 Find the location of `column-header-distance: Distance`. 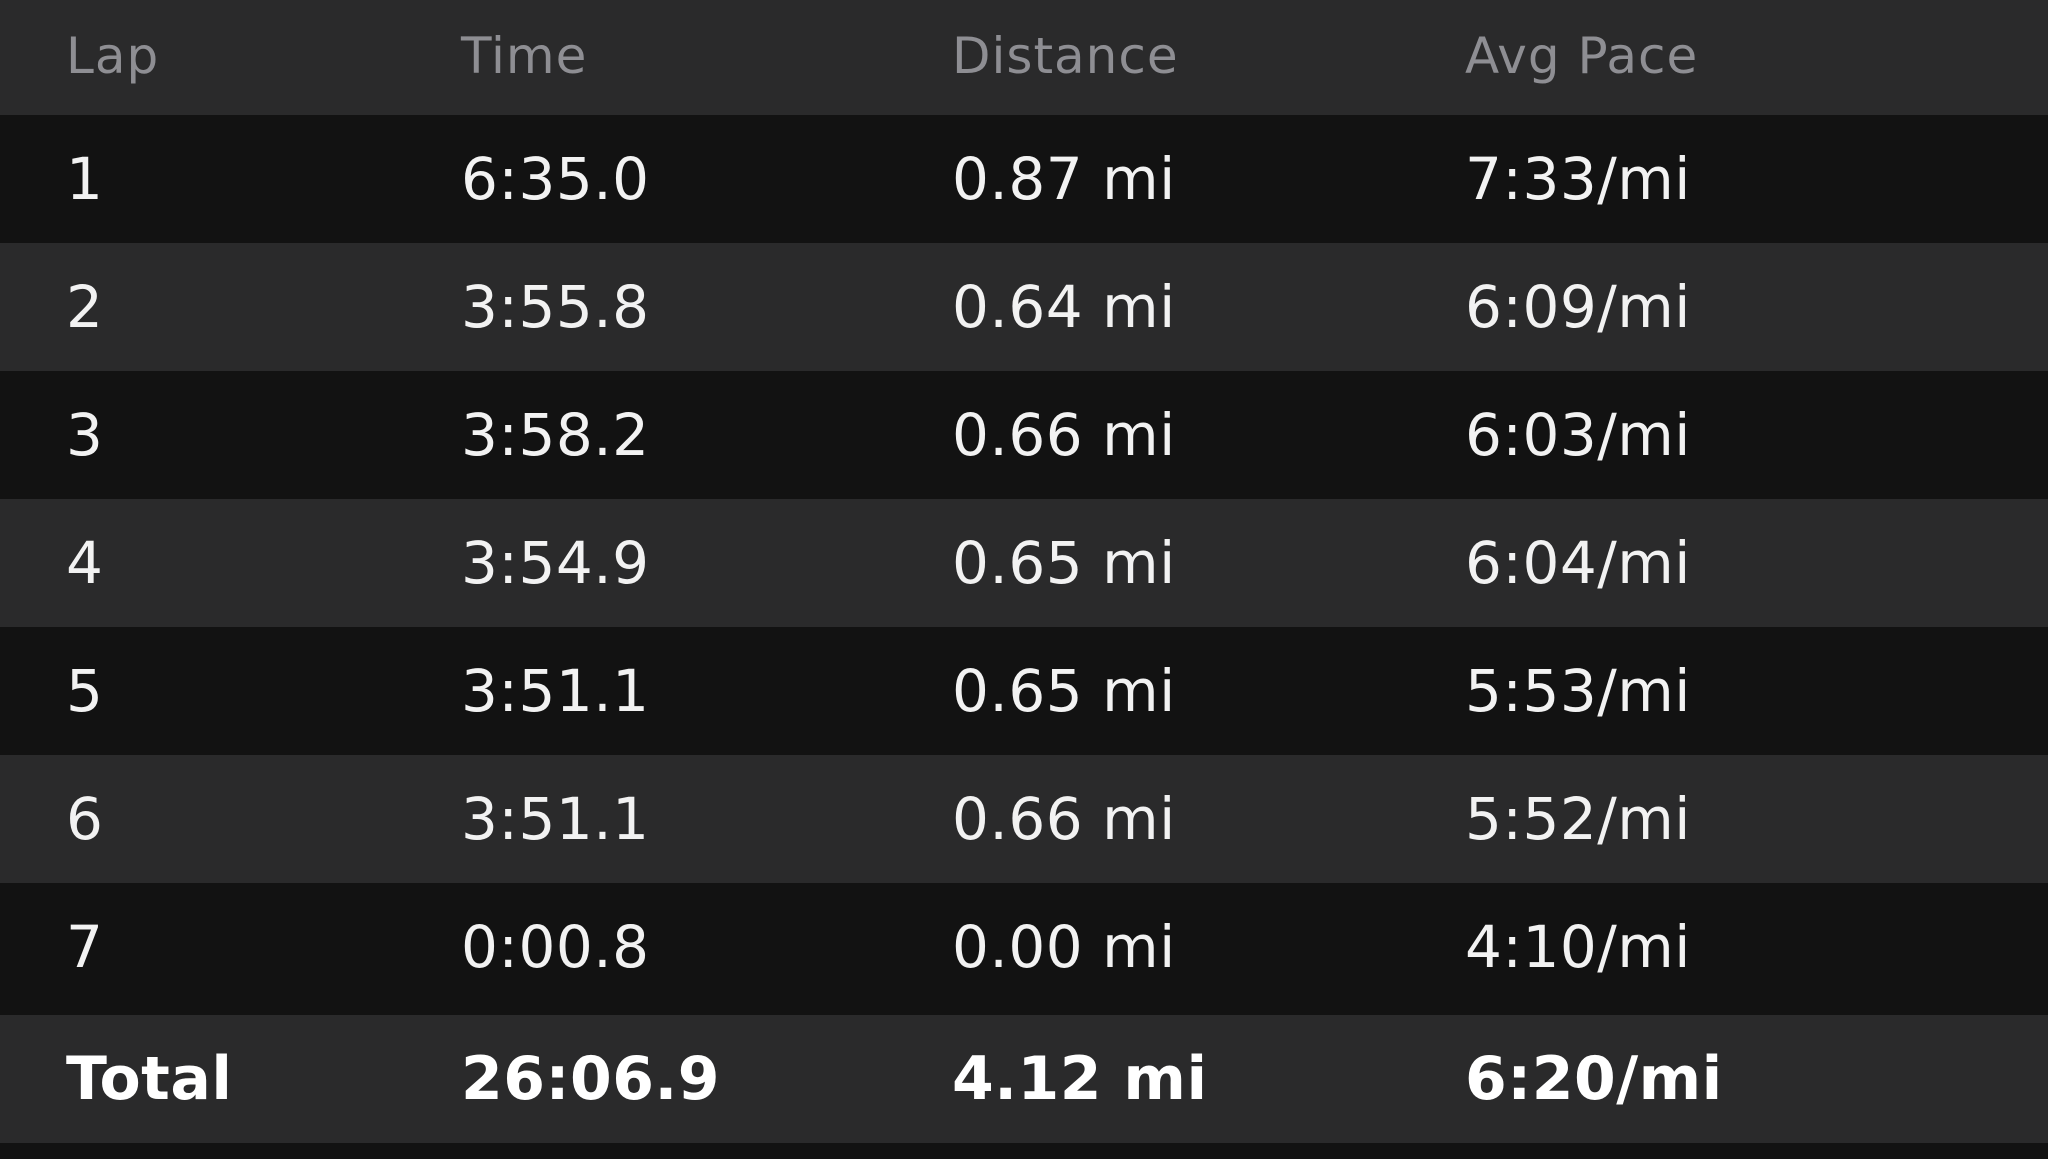

column-header-distance: Distance is located at coordinates (1065, 56).